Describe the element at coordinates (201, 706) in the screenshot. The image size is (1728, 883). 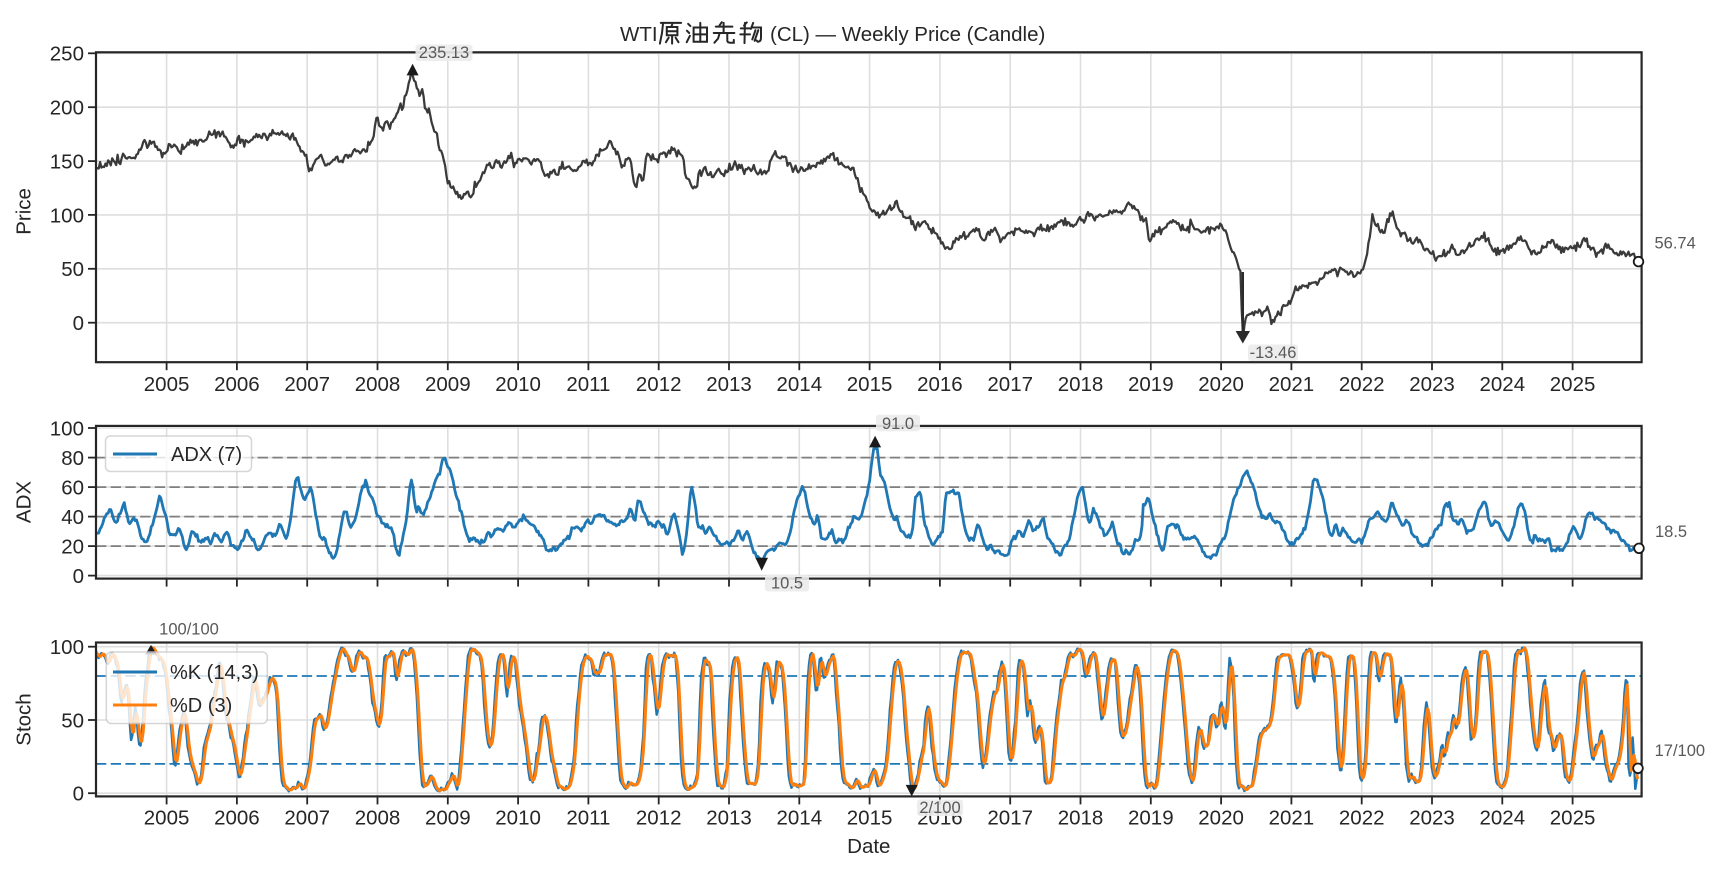
I see `svg-text: %D (3)` at that location.